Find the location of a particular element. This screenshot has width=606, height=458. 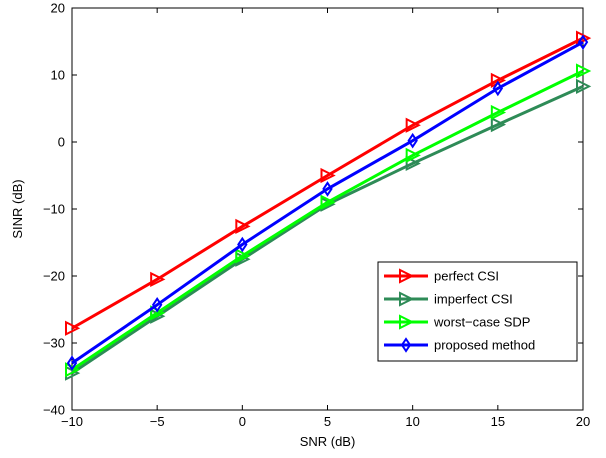

x-axis-label: SNR (dB) is located at coordinates (328, 441).